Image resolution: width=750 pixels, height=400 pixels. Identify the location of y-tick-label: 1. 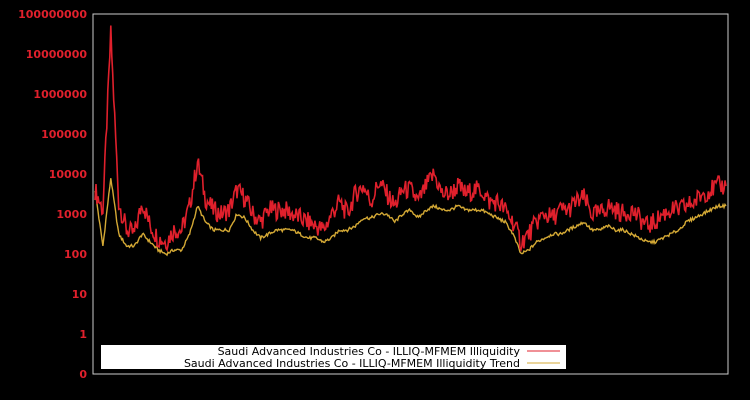
(83, 334).